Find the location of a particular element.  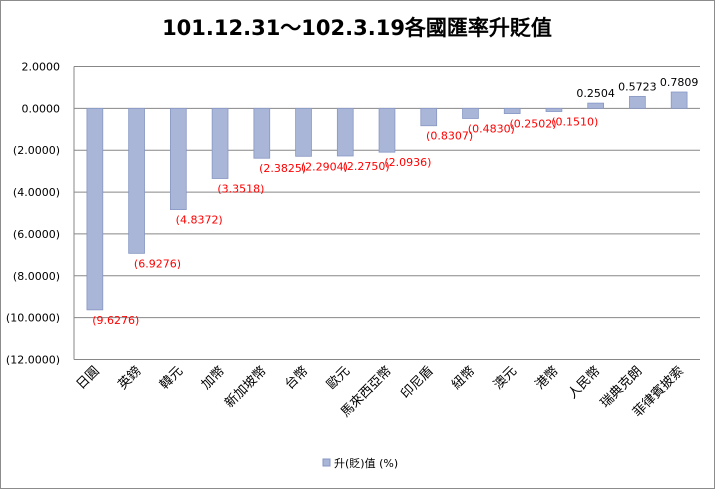

data-label: 0.5723 is located at coordinates (637, 86).